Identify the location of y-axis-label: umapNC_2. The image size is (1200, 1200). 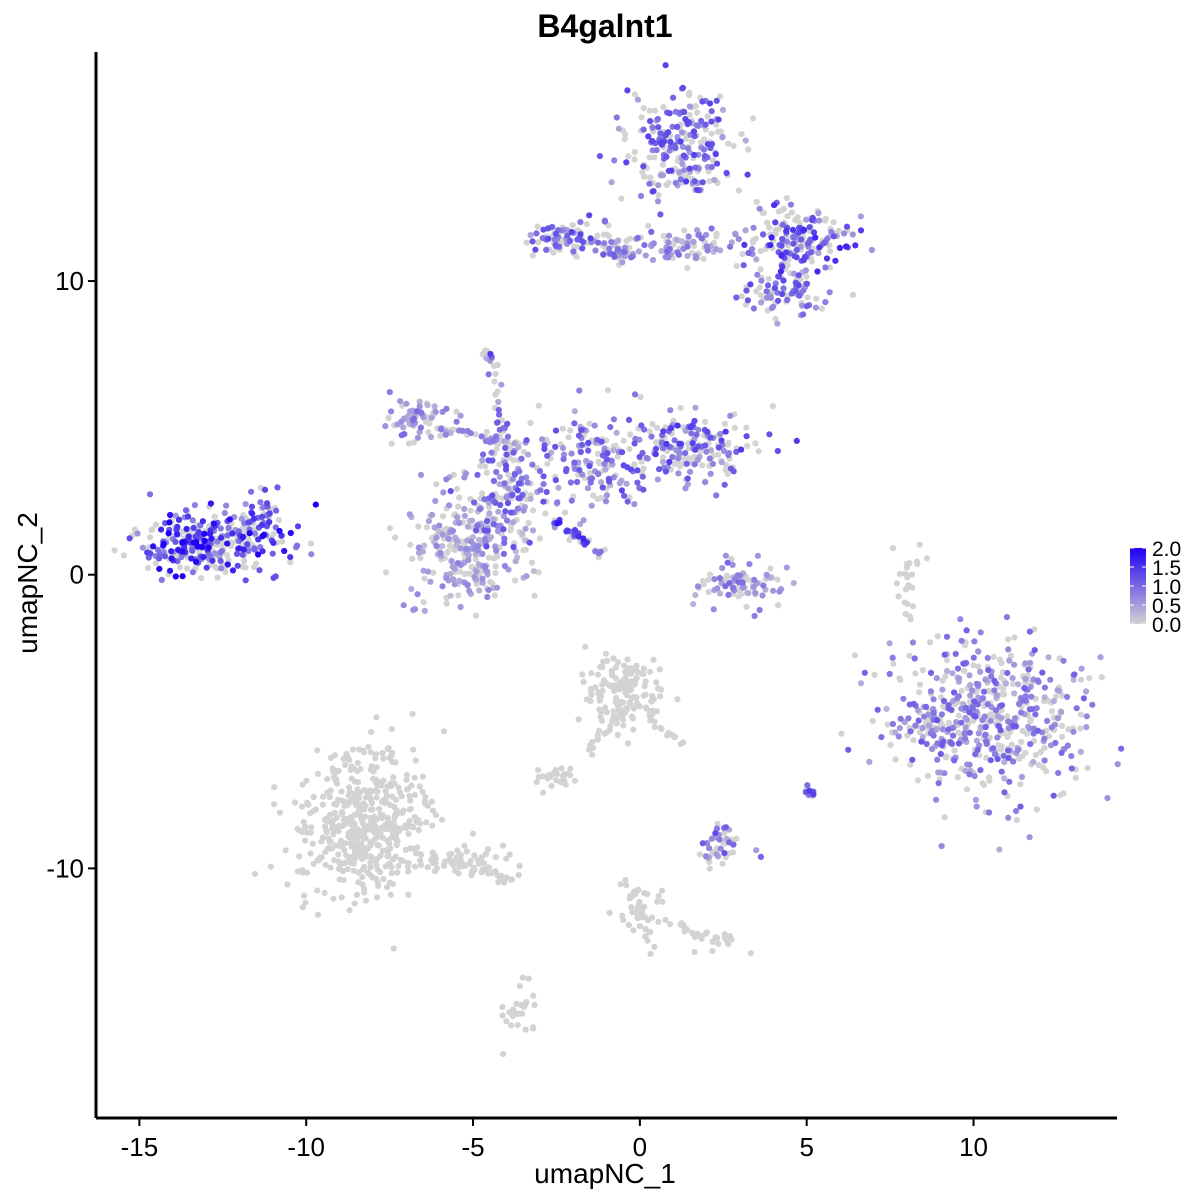
(27, 583).